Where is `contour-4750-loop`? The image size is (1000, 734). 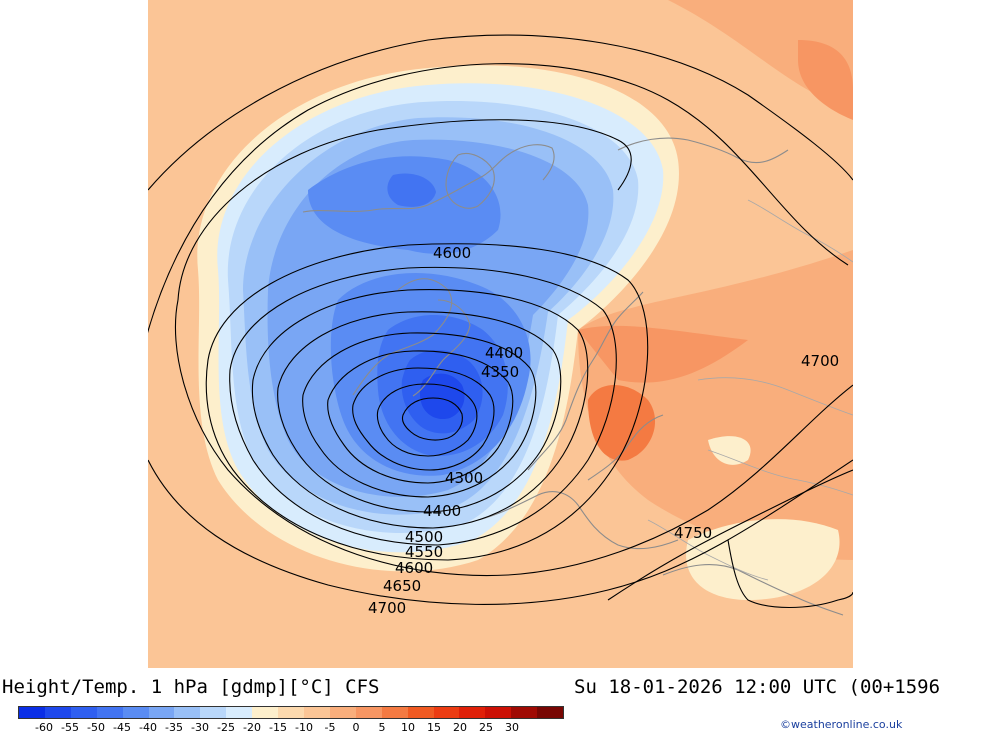 contour-4750-loop is located at coordinates (790, 574).